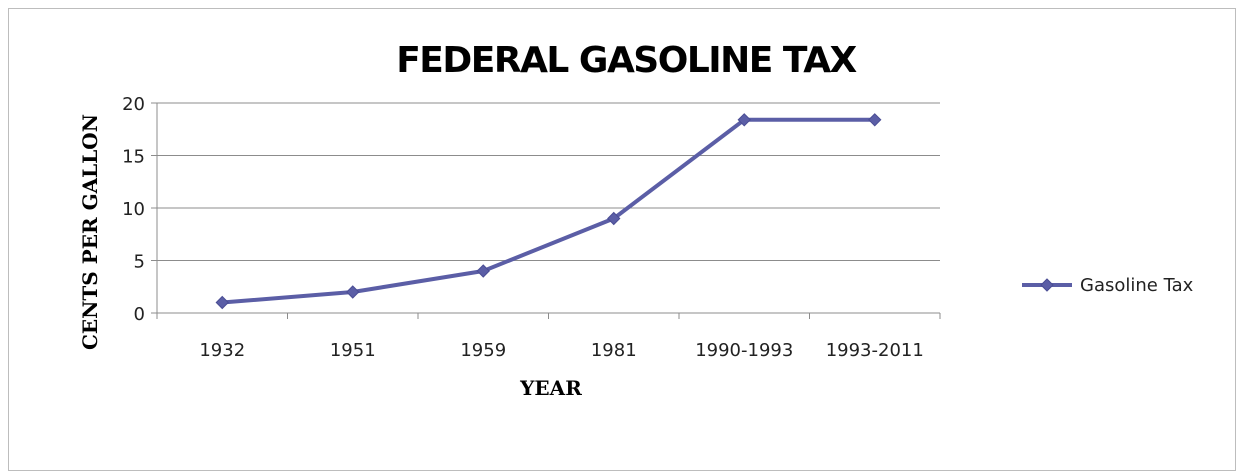 The width and height of the screenshot is (1239, 474). I want to click on x-tick-label-1993-2011: 1993-2011, so click(875, 350).